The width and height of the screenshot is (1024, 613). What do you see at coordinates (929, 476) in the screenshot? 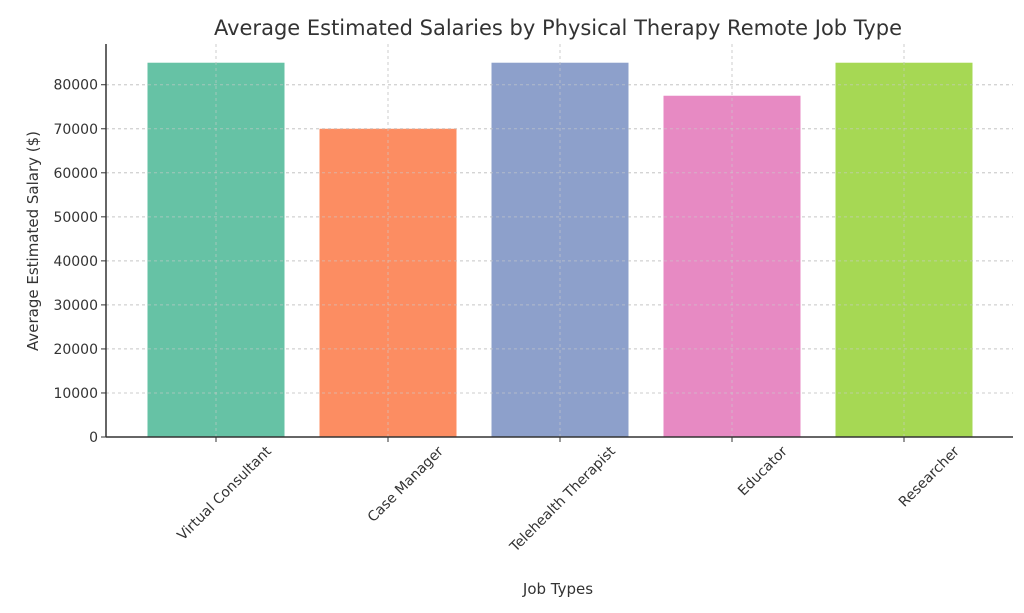
I see `x-tick-label: Researcher` at bounding box center [929, 476].